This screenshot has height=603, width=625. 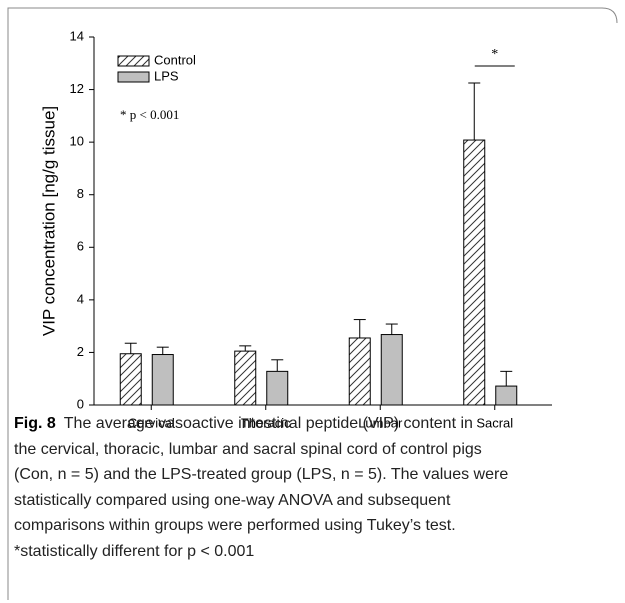 I want to click on y-tick-label: 10, so click(x=77, y=141).